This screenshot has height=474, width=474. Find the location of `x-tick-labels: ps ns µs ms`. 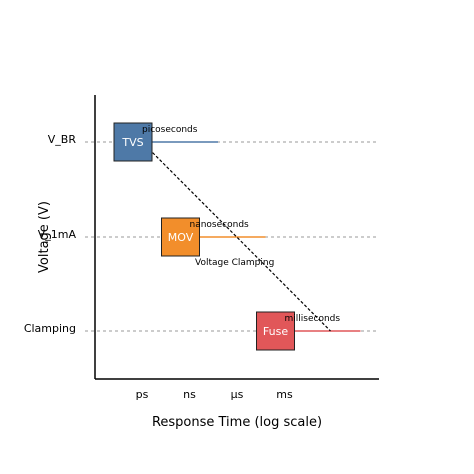

x-tick-labels: ps ns µs ms is located at coordinates (214, 394).